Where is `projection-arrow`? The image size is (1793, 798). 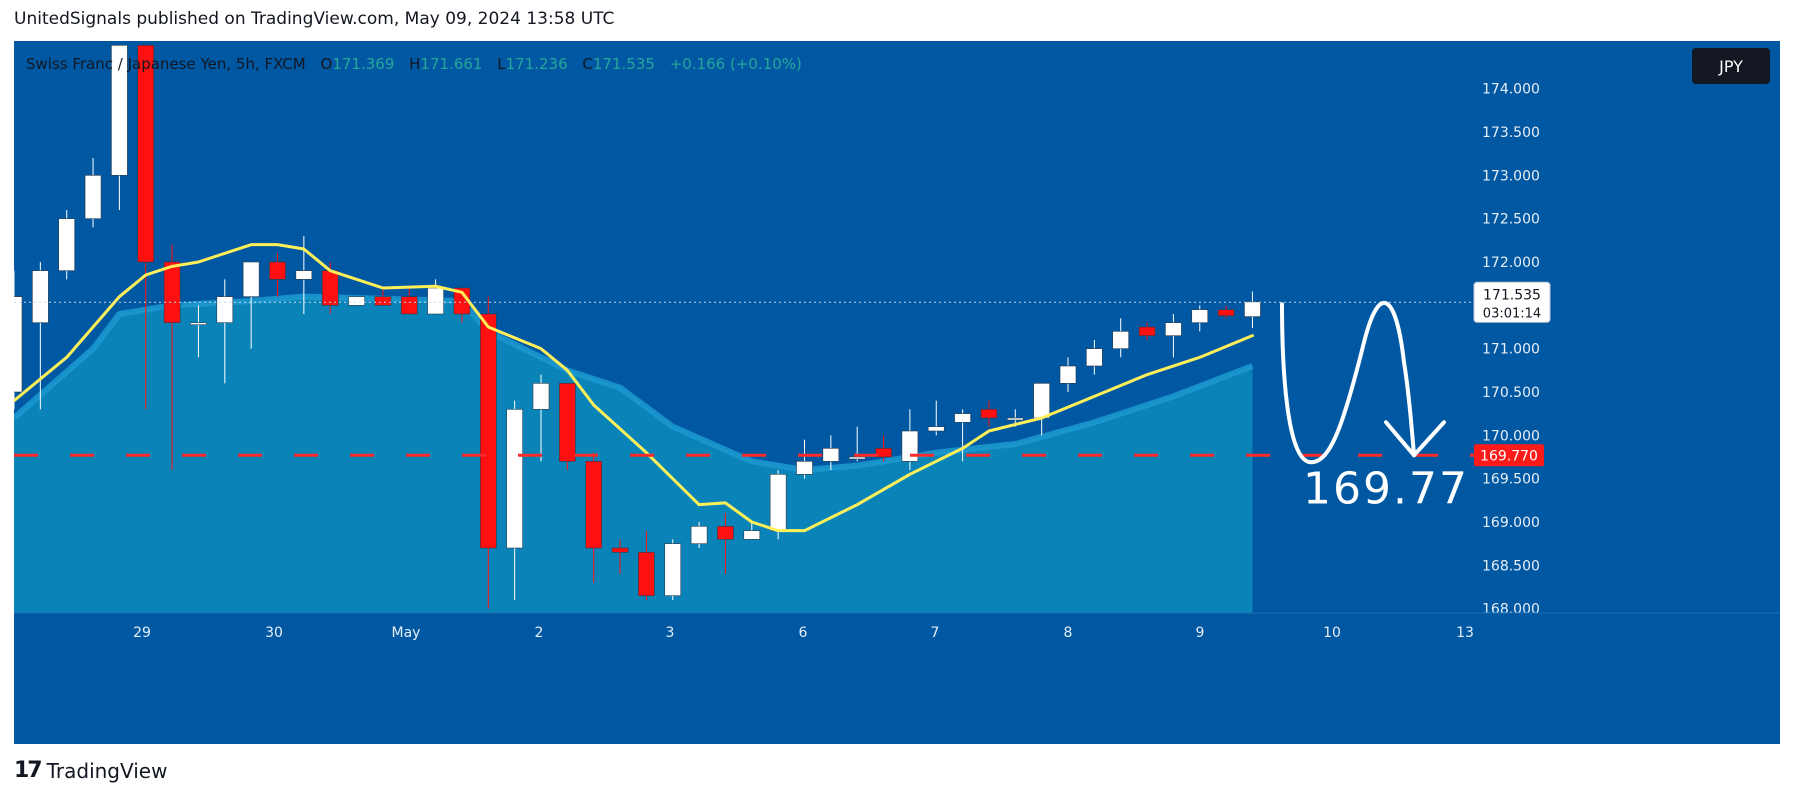
projection-arrow is located at coordinates (1348, 382).